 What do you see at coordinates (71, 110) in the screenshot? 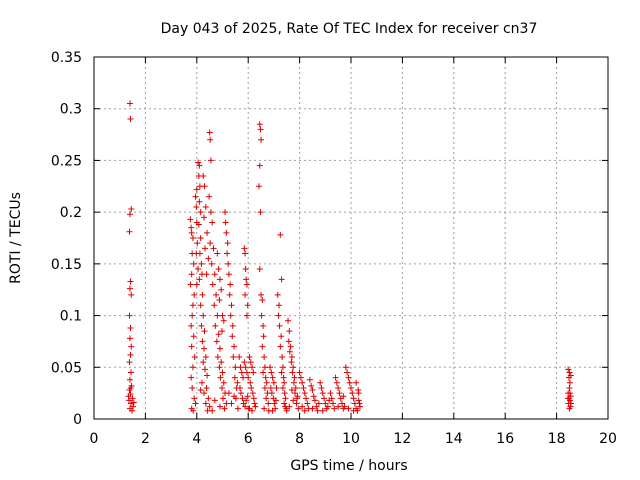
I see `y-tick-label: 0.3` at bounding box center [71, 110].